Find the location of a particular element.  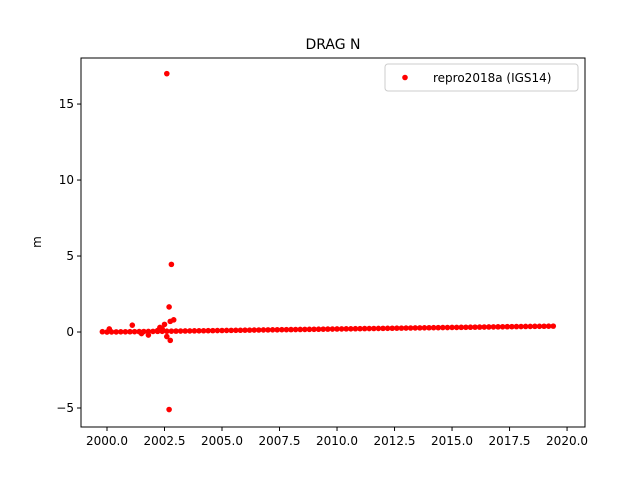

legend-box is located at coordinates (481, 77).